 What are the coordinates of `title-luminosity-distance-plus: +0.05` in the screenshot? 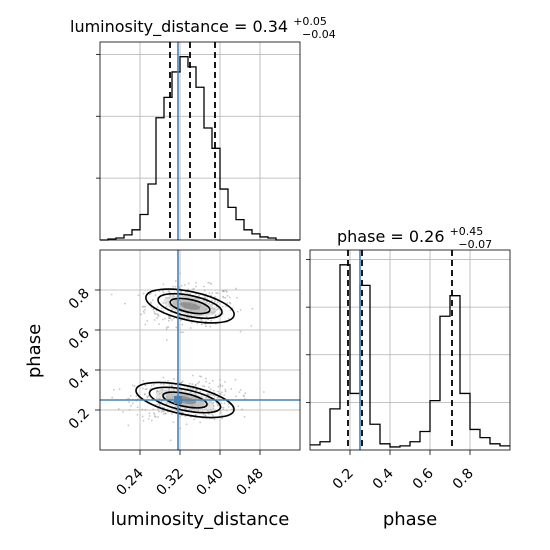 It's located at (310, 21).